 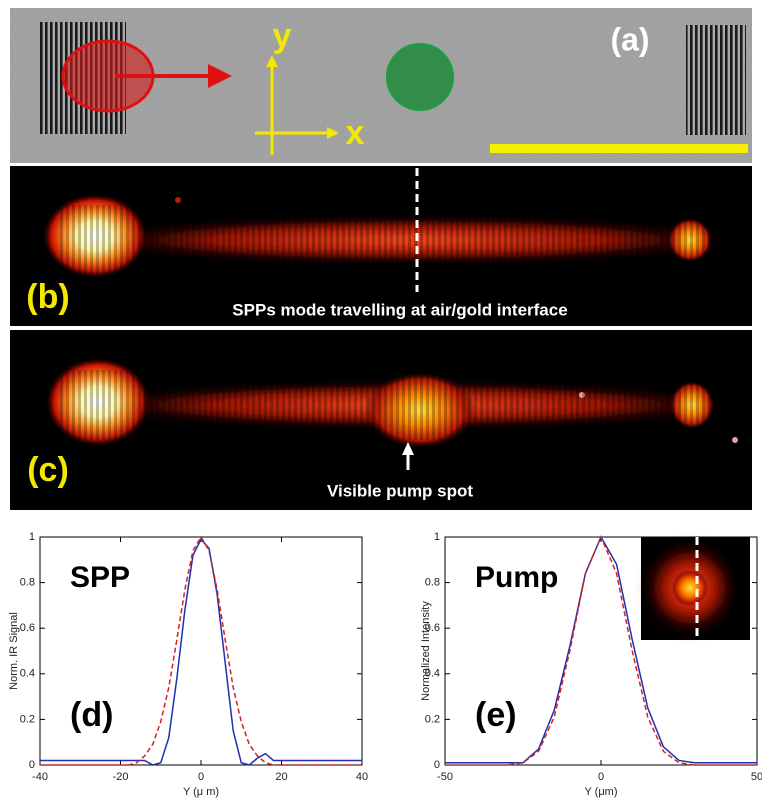 I want to click on x-tick-label: -20, so click(x=121, y=777).